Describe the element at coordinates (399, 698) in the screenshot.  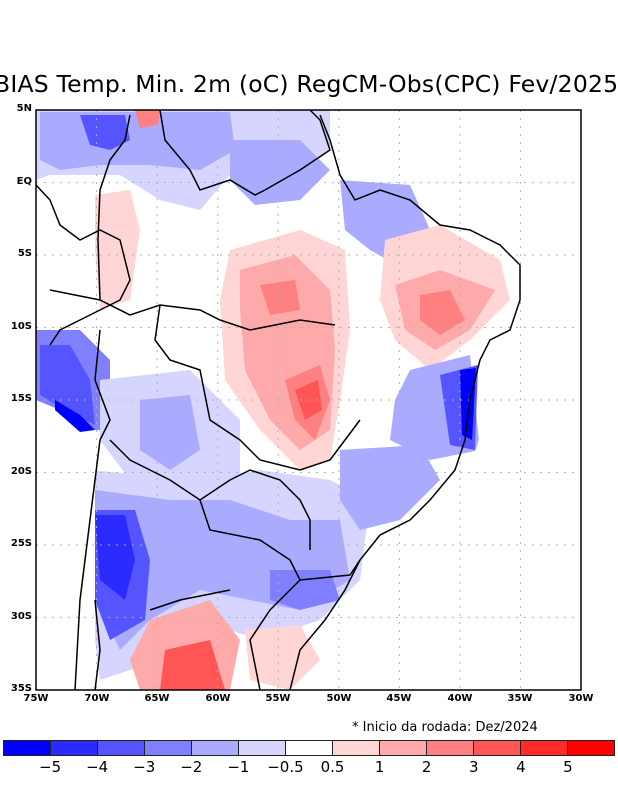
I see `lon-label: 45W` at that location.